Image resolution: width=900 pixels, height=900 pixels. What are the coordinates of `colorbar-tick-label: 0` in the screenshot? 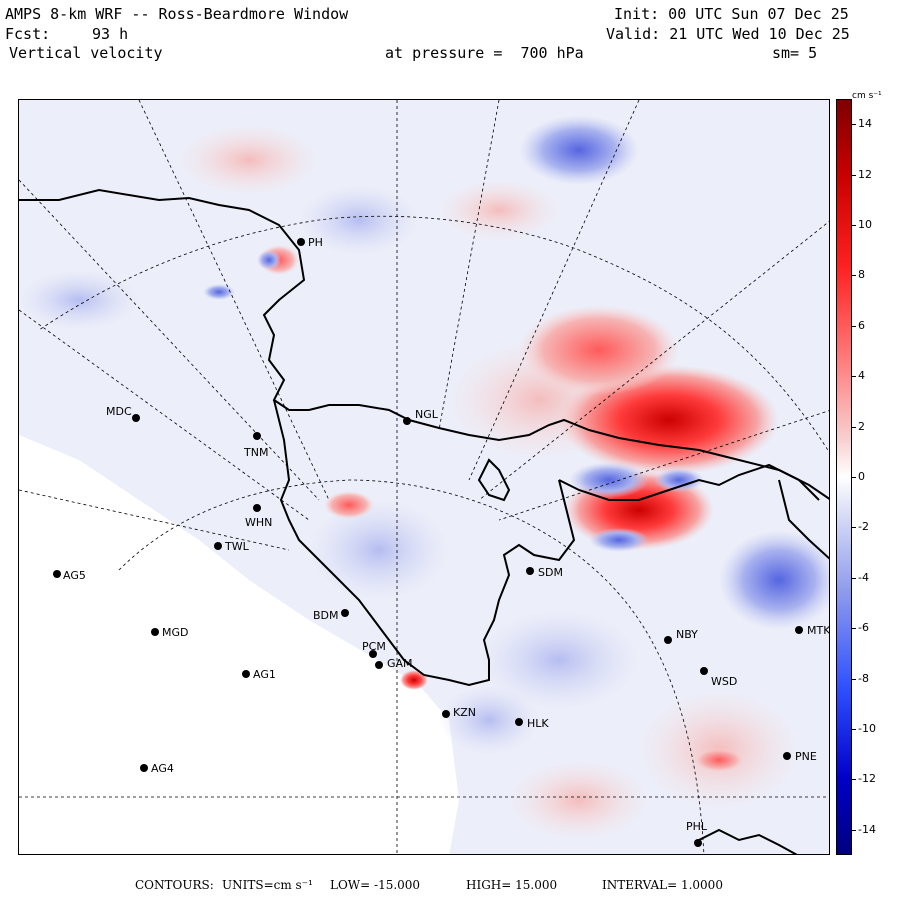 It's located at (861, 476).